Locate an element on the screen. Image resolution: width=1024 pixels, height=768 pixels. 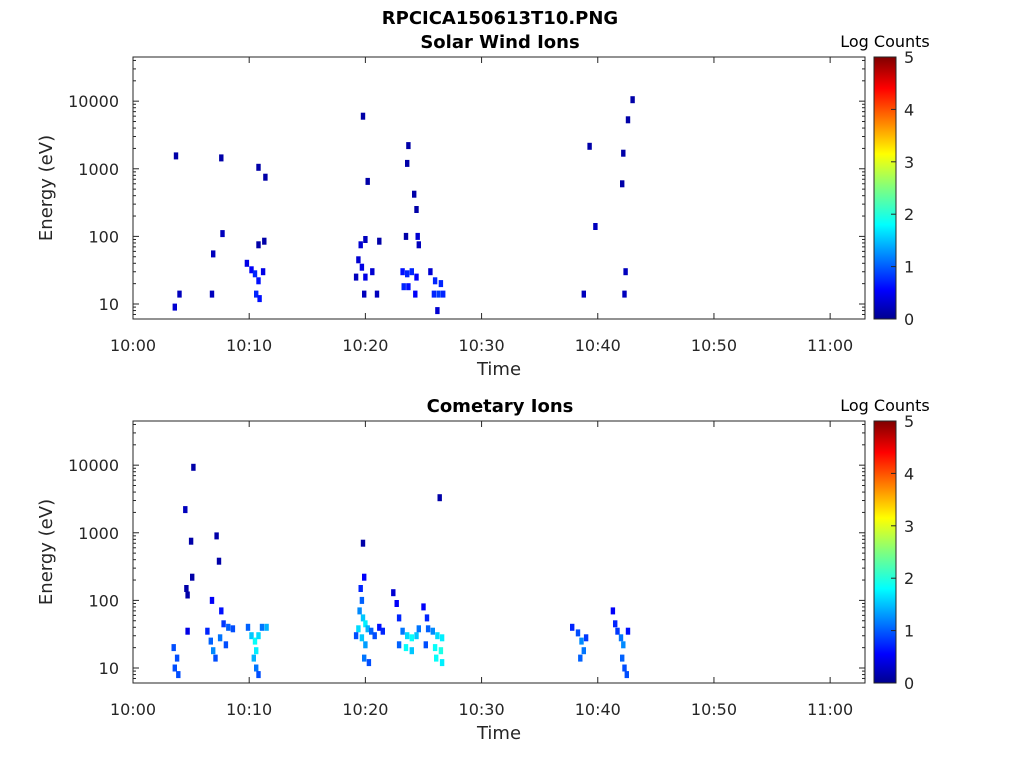
y-tick-label: 100 is located at coordinates (103, 600).